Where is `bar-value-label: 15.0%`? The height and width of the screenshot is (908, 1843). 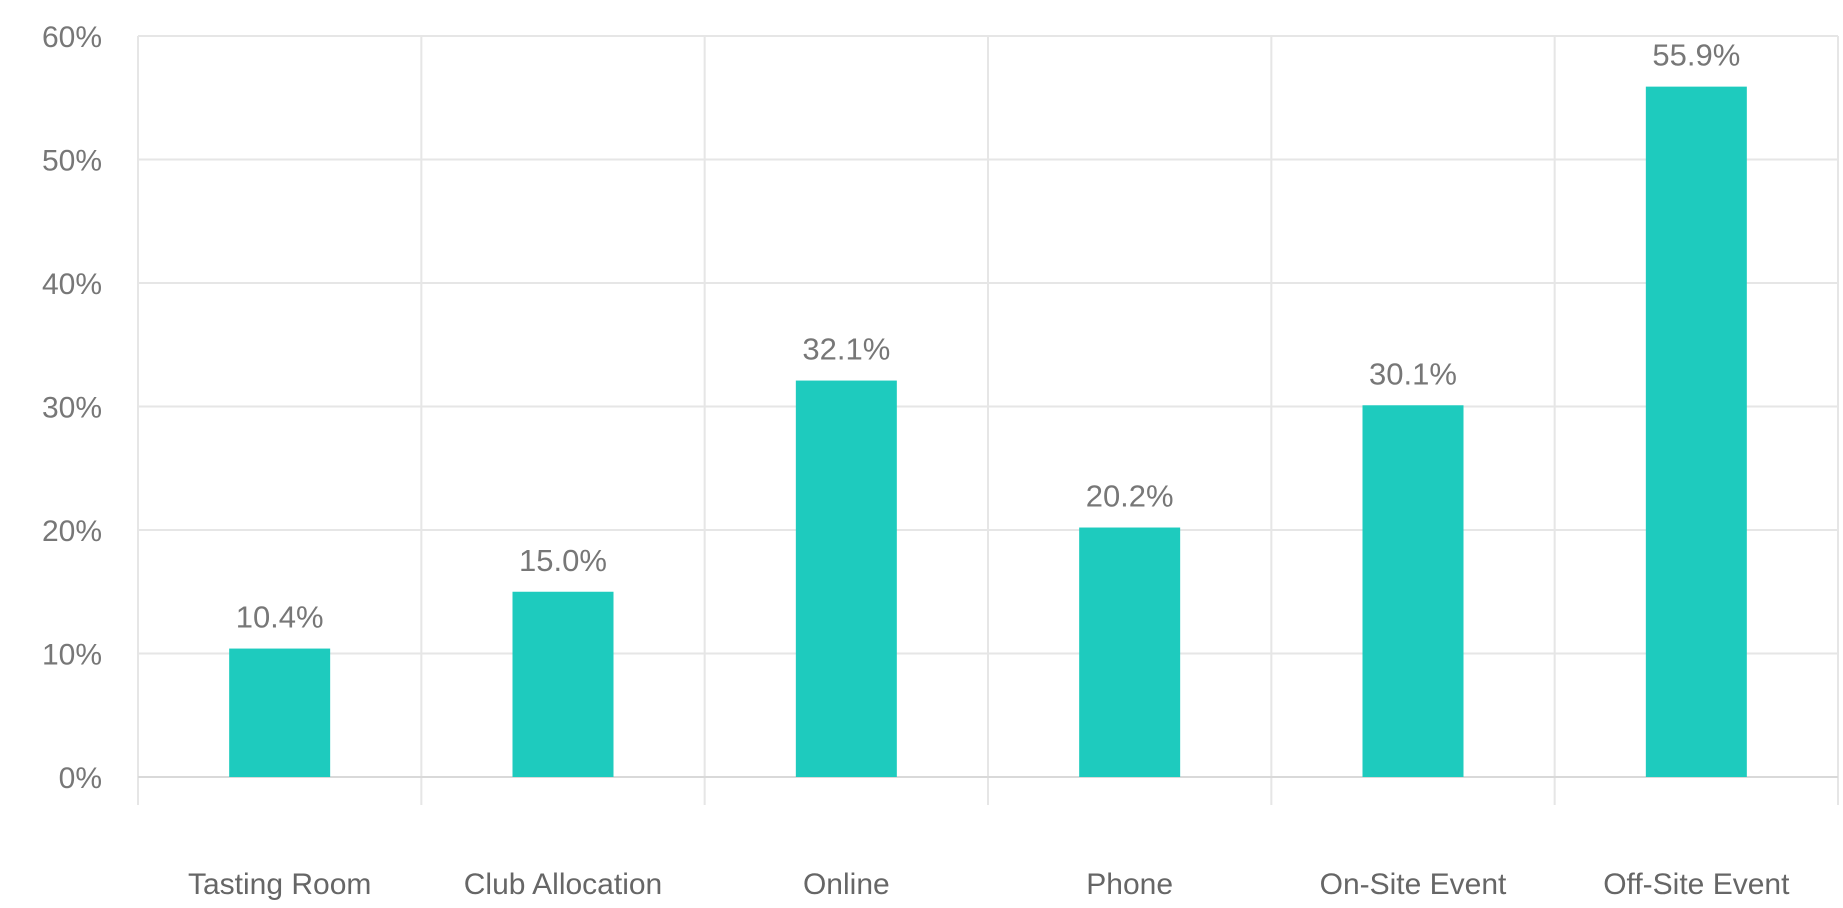 bar-value-label: 15.0% is located at coordinates (563, 560).